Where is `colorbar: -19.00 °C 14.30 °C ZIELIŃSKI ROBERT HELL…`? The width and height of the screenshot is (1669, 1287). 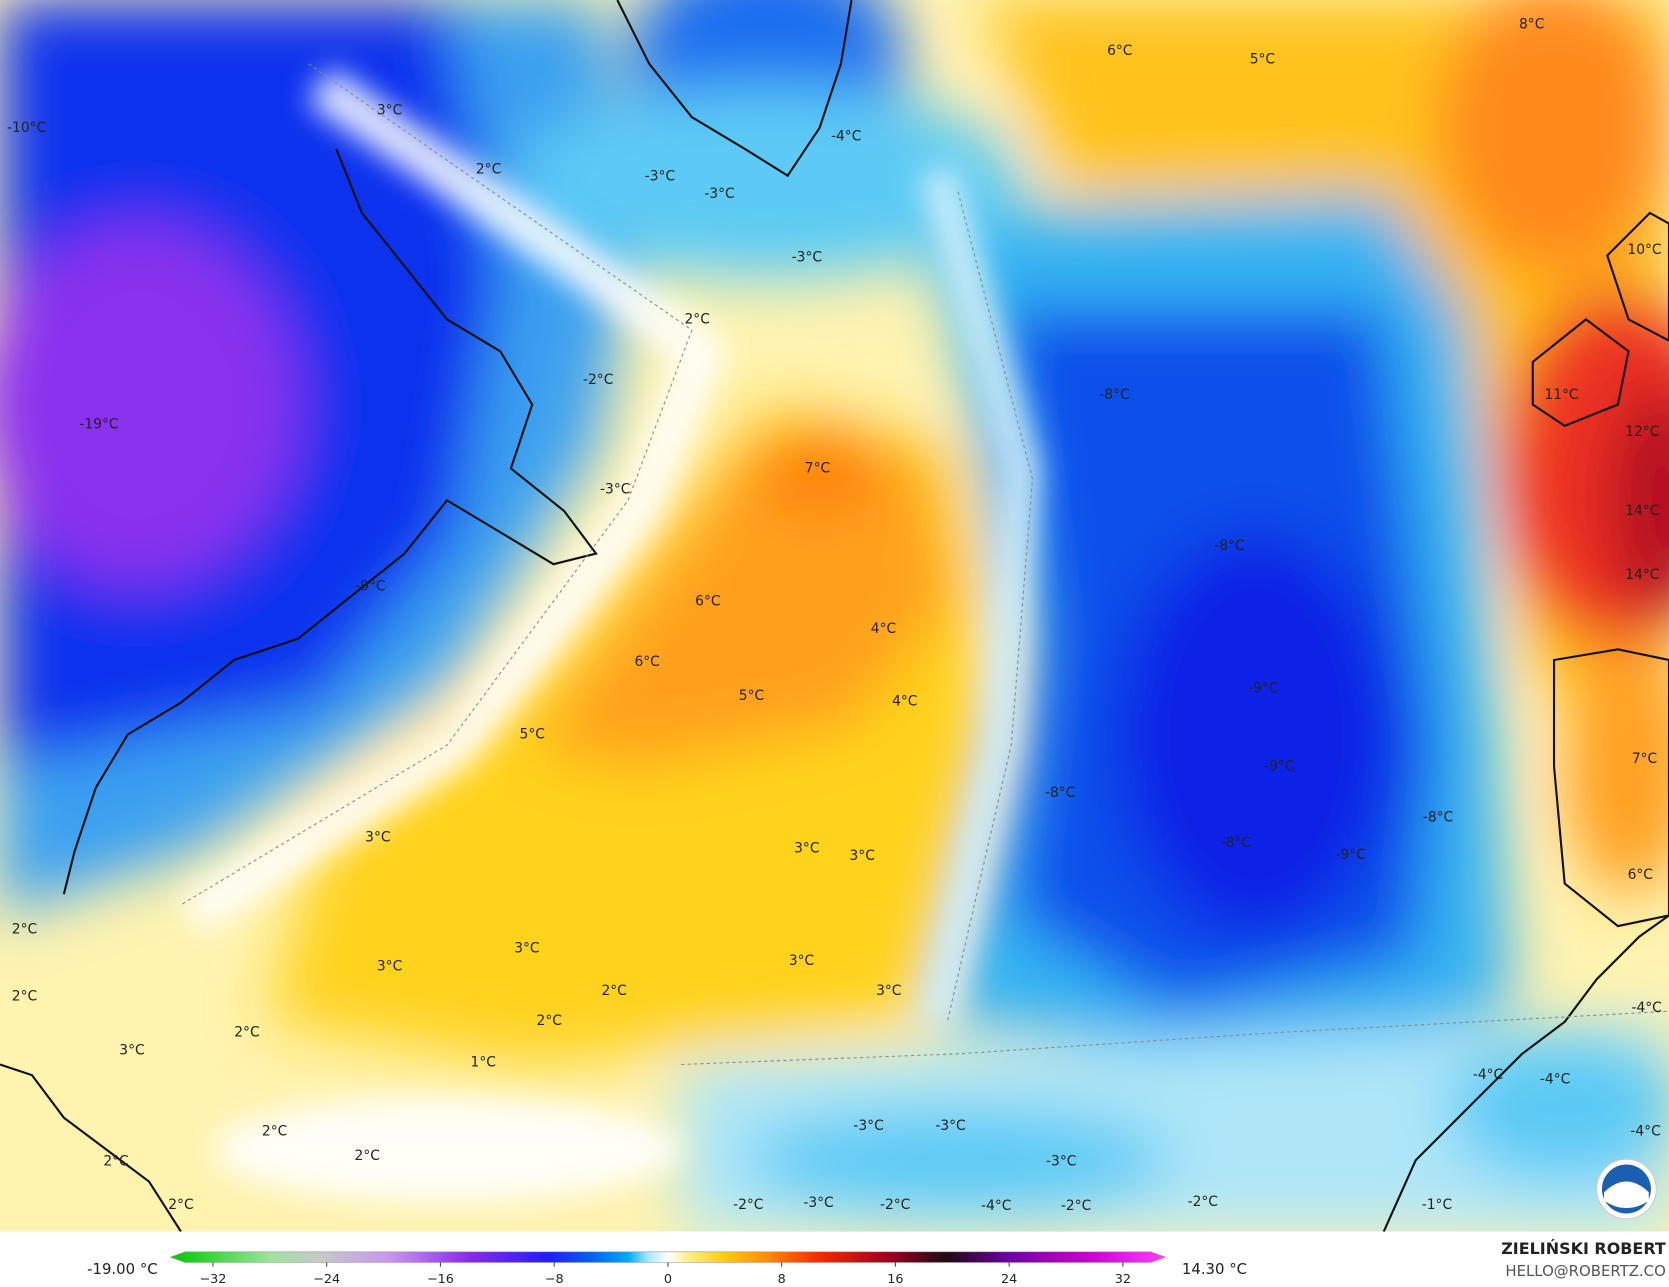 colorbar: -19.00 °C 14.30 °C ZIELIŃSKI ROBERT HELL… is located at coordinates (876, 1263).